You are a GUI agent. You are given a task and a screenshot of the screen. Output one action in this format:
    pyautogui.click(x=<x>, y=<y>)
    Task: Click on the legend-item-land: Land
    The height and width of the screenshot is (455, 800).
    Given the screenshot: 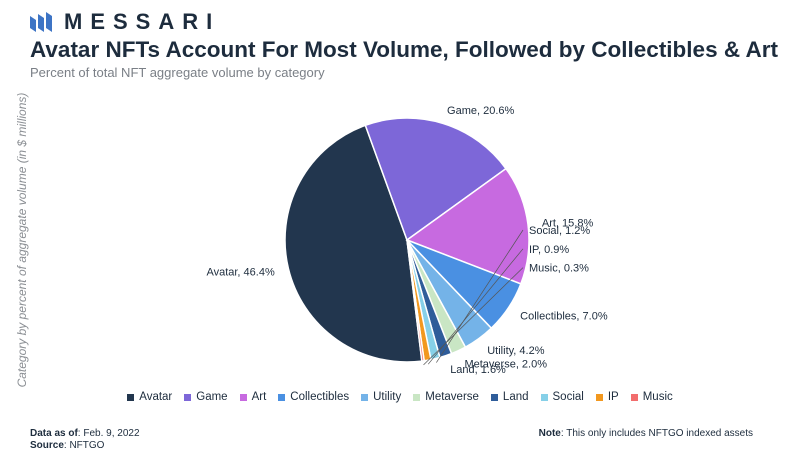 What is the action you would take?
    pyautogui.click(x=509, y=397)
    